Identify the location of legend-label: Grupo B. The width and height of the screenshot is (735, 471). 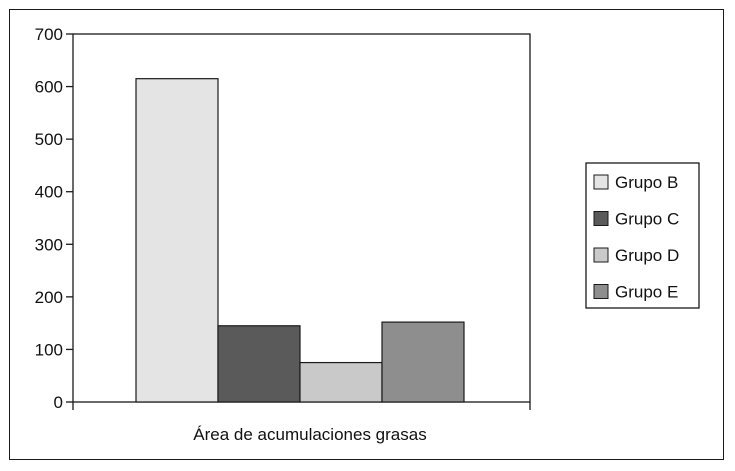
(646, 182).